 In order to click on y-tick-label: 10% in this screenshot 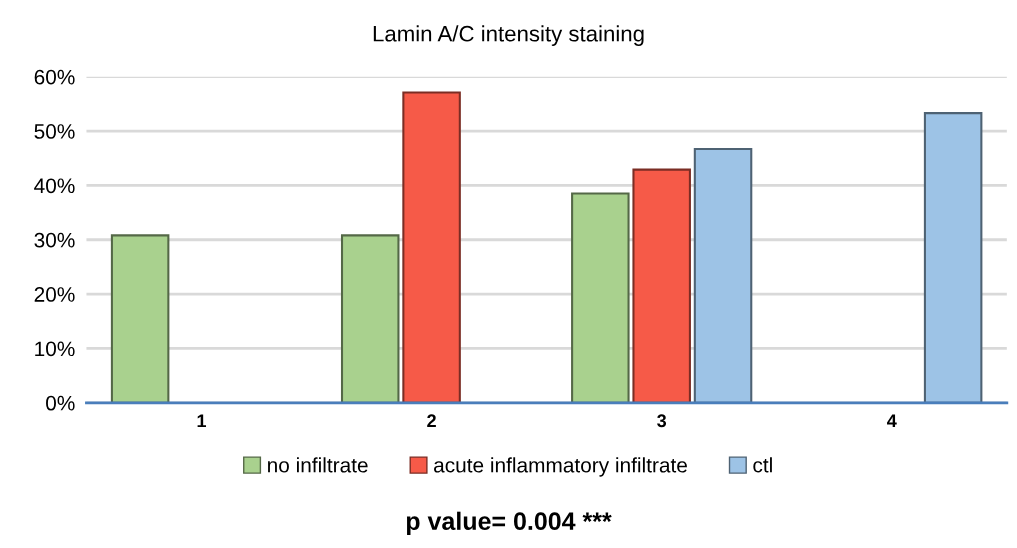, I will do `click(55, 349)`.